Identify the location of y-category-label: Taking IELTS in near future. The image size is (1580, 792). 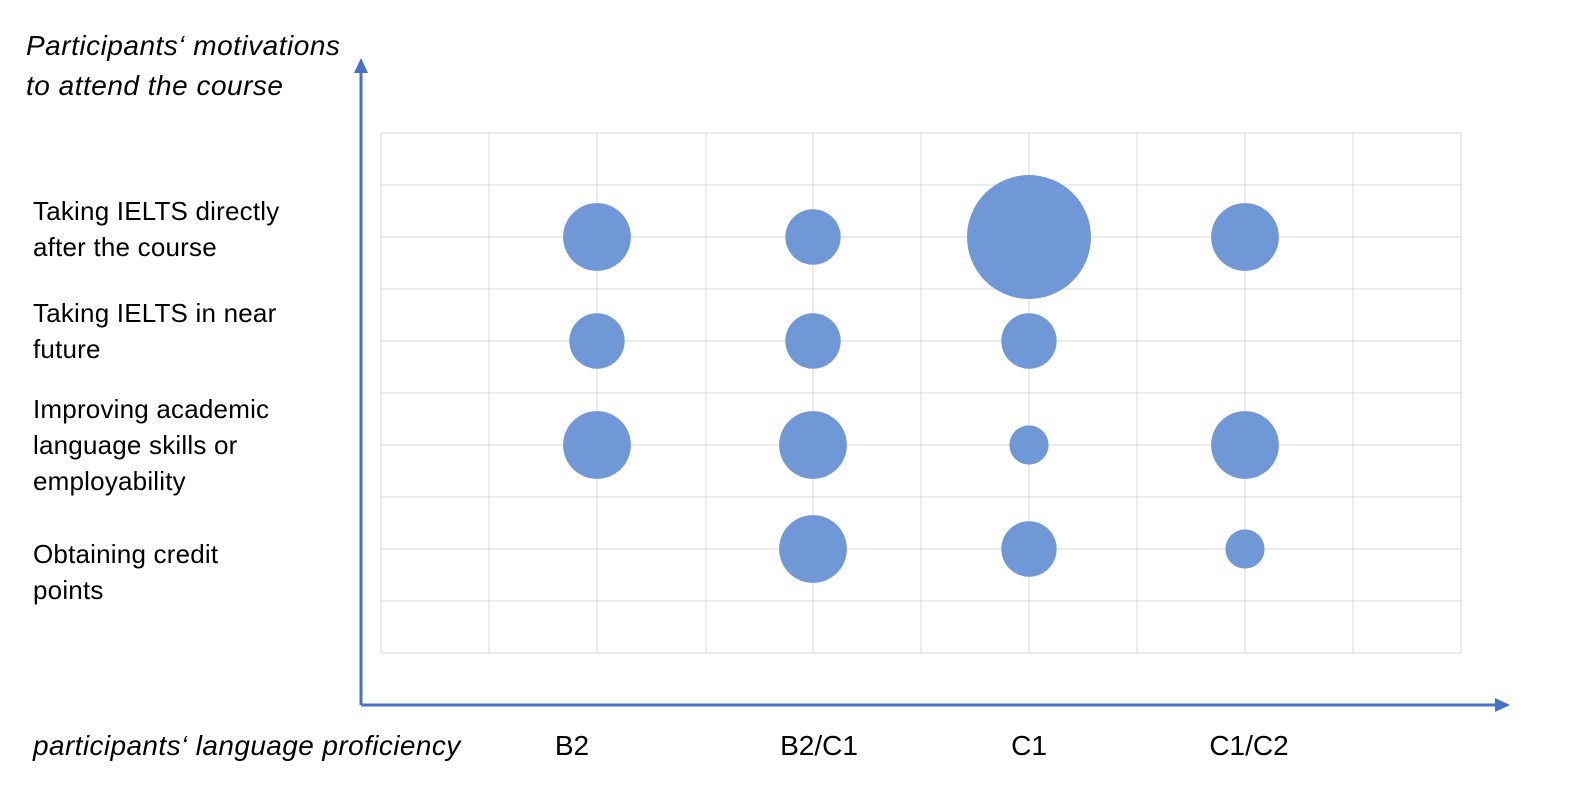
(154, 331).